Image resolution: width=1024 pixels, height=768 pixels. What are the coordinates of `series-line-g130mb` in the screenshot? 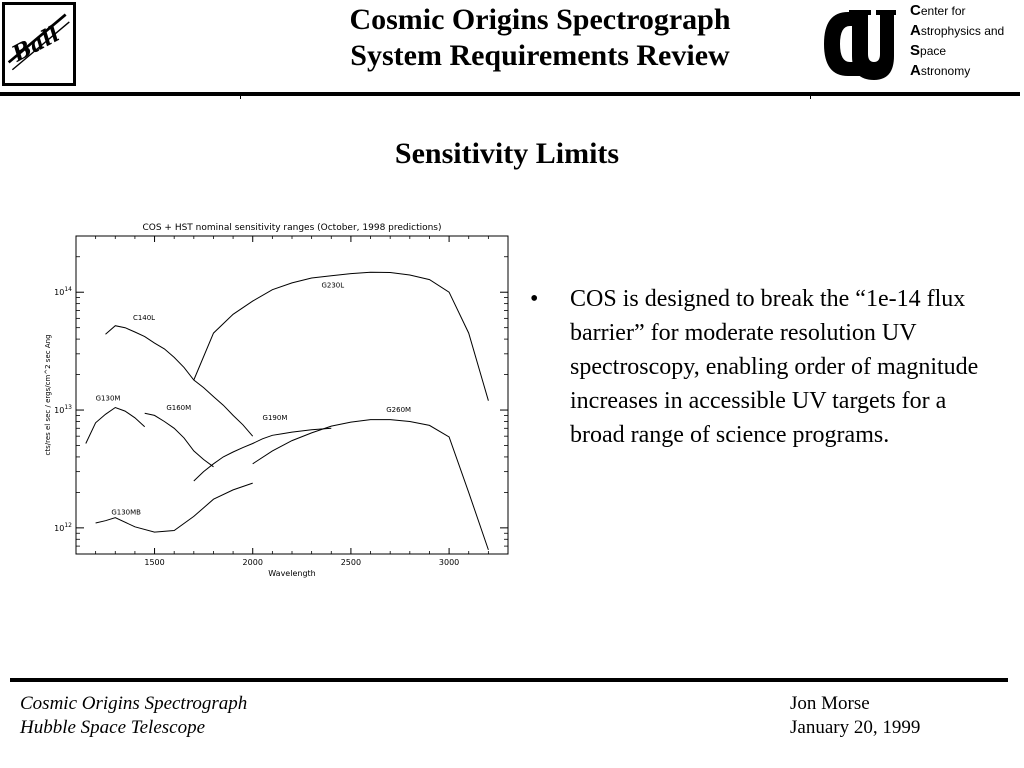 It's located at (174, 507).